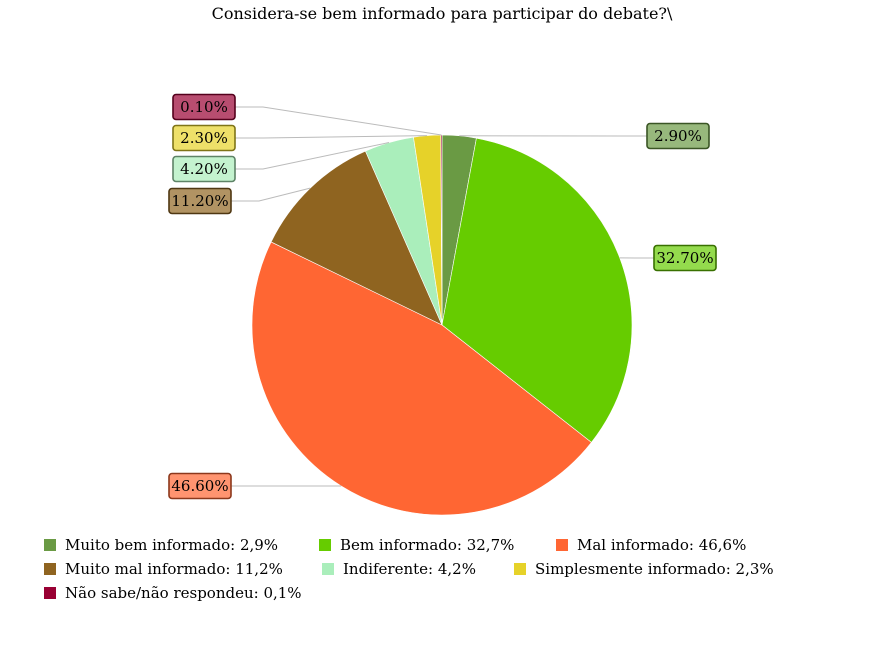 The height and width of the screenshot is (650, 884). I want to click on leader-line-nao-sabe-nao-respondeu, so click(338, 121).